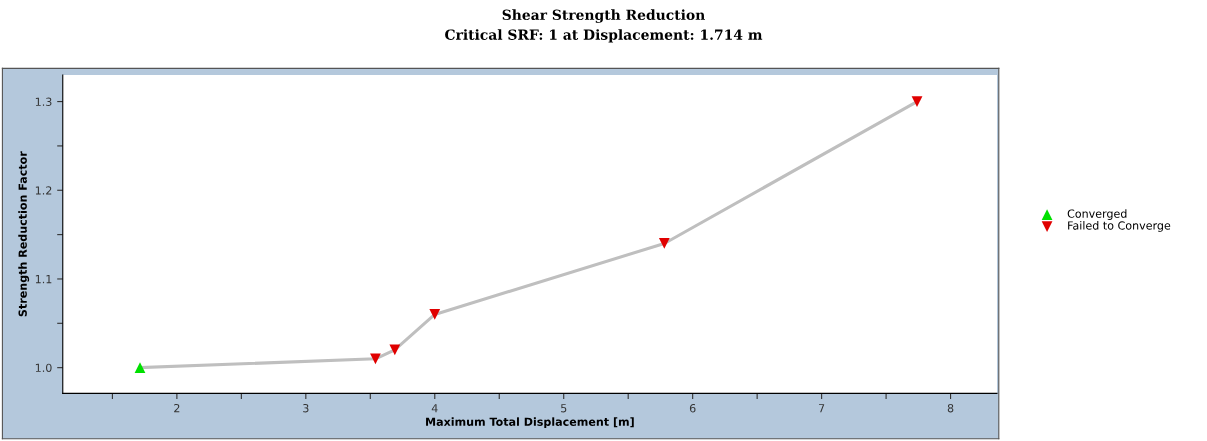 This screenshot has width=1207, height=441. What do you see at coordinates (43, 101) in the screenshot?
I see `y-tick-label: 1.3` at bounding box center [43, 101].